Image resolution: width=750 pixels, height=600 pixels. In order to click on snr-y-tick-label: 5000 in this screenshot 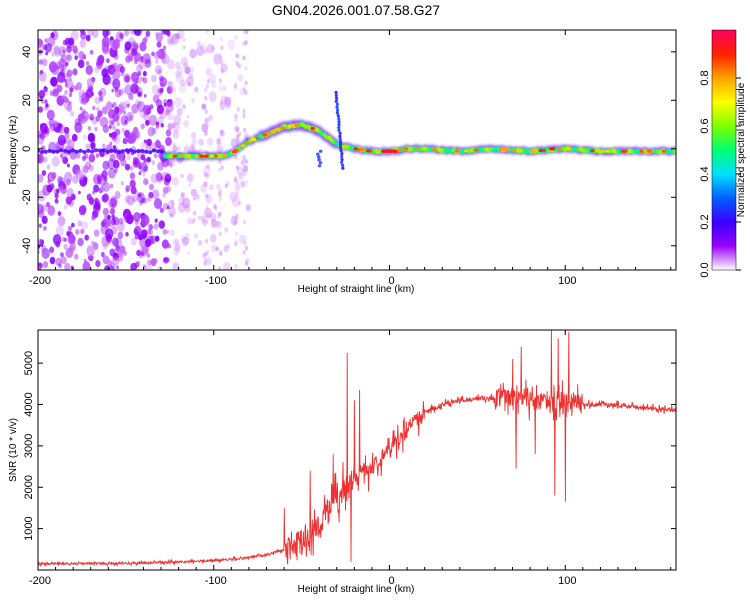, I will do `click(29, 363)`.